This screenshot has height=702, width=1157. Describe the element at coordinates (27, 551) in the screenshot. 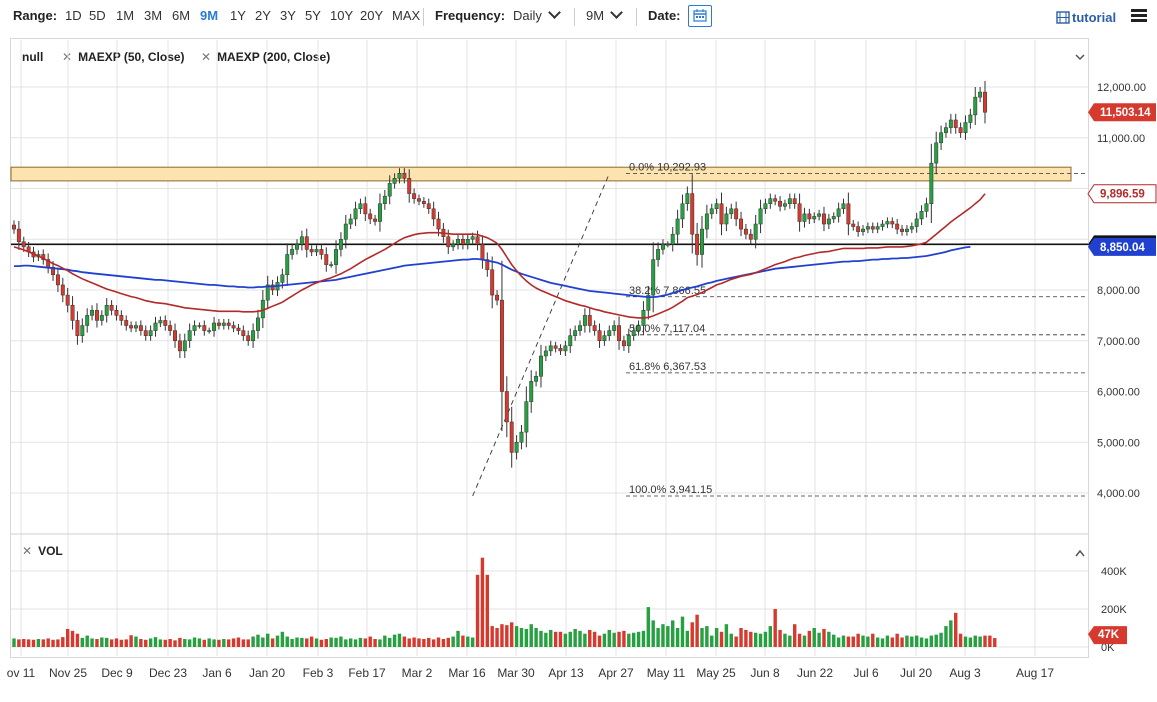

I see `remove-volume-icon: ✕` at that location.